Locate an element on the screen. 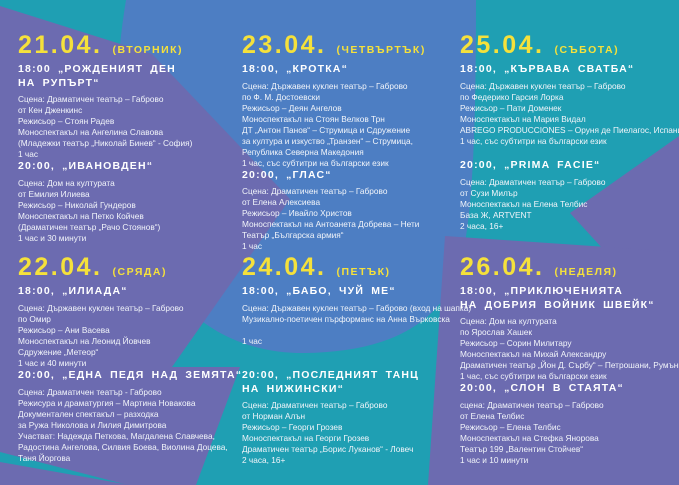  date-row: 22.04. (СРЯДА) is located at coordinates (127, 267).